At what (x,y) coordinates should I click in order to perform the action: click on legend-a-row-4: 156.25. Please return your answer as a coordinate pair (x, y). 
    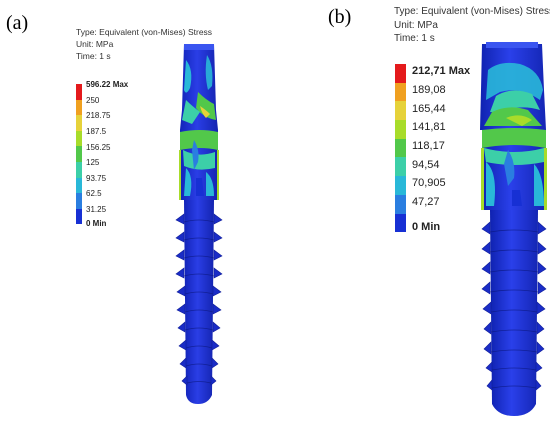
    Looking at the image, I should click on (102, 152).